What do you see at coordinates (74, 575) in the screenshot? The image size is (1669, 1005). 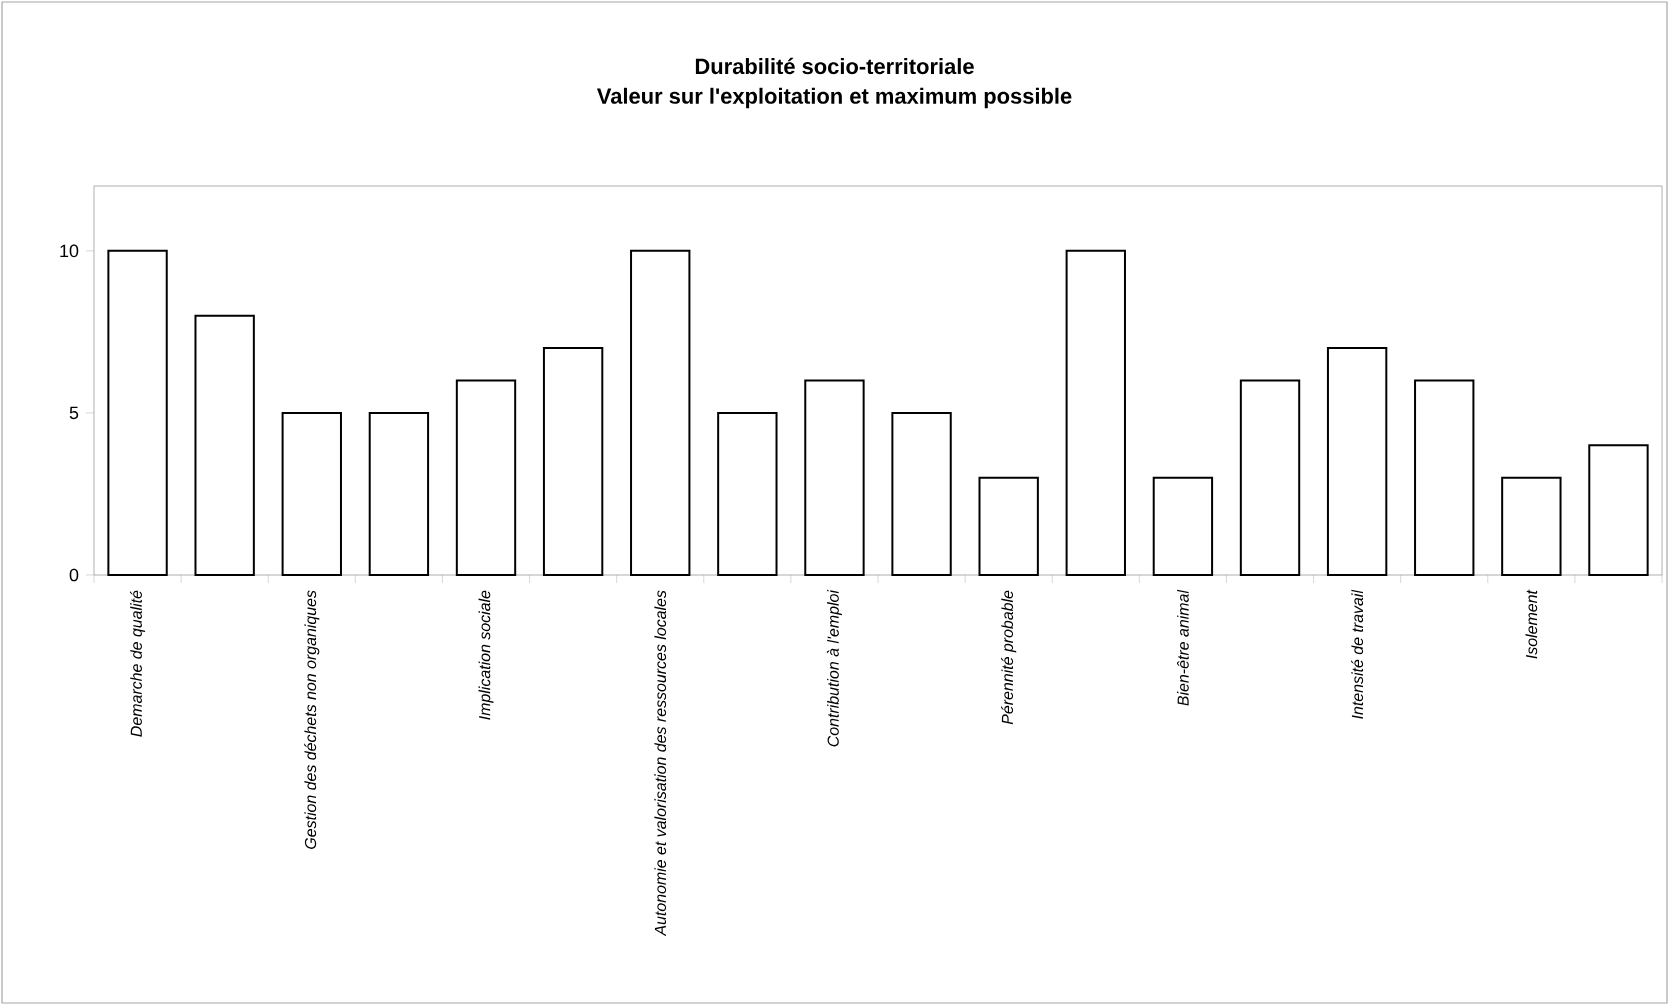 I see `y-tick-label: 0` at bounding box center [74, 575].